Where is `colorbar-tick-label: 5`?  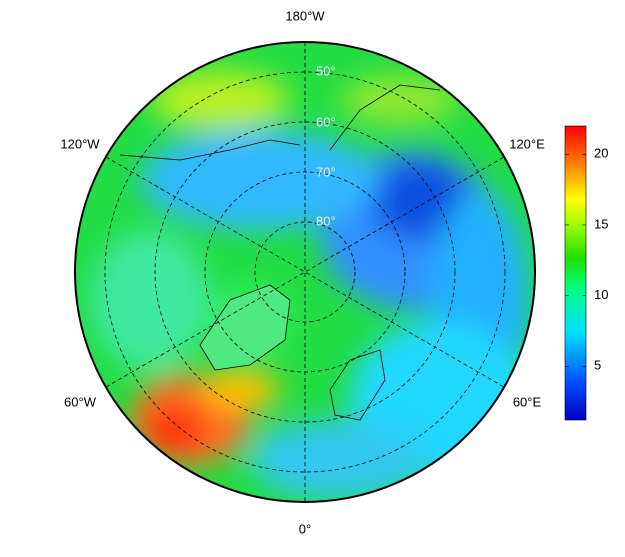 colorbar-tick-label: 5 is located at coordinates (597, 365).